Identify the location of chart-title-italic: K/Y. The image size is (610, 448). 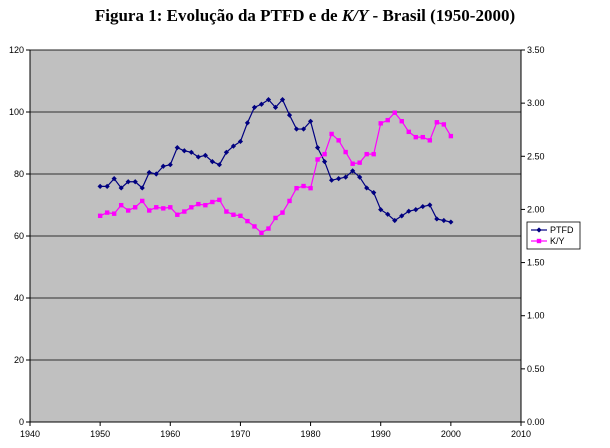
(355, 15).